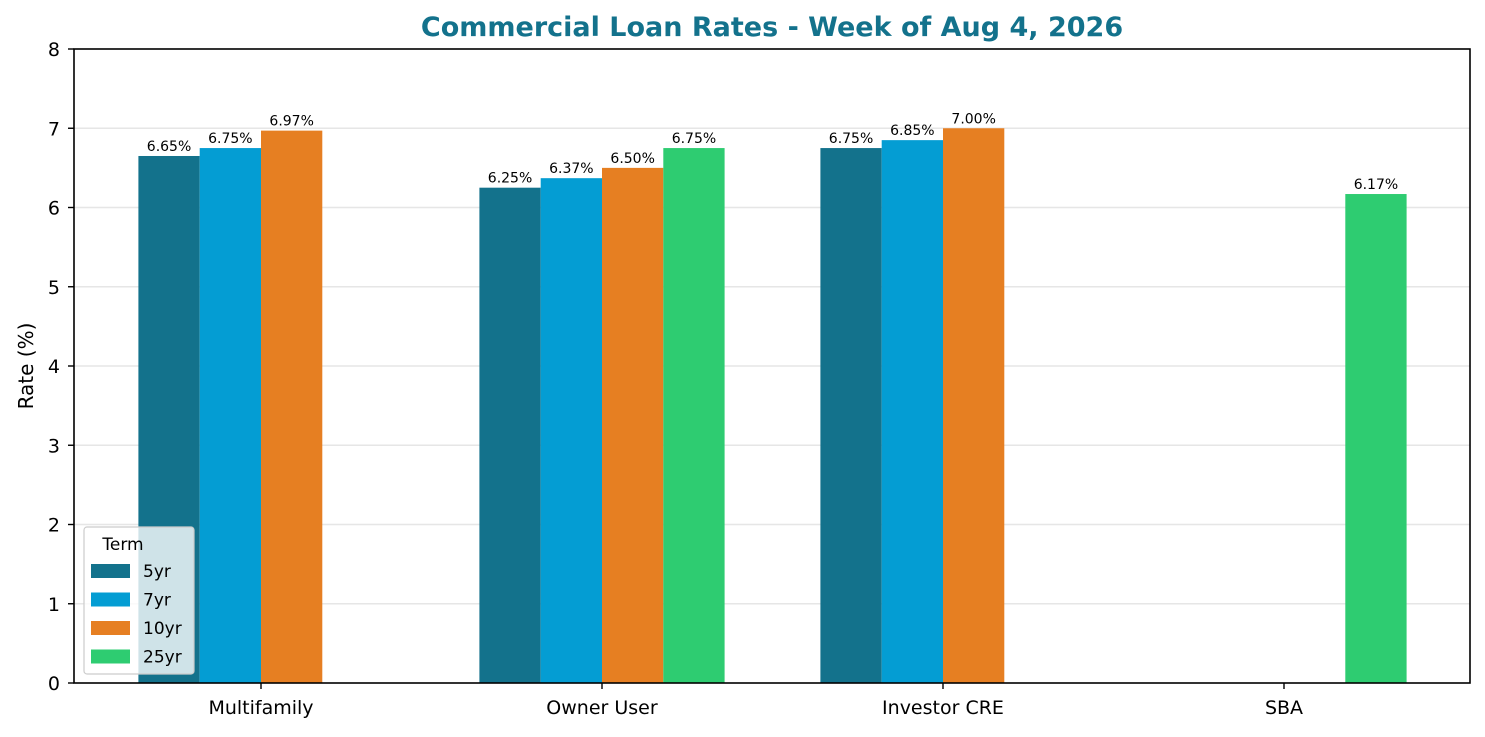 This screenshot has width=1485, height=737. Describe the element at coordinates (162, 629) in the screenshot. I see `legend-label: 10yr` at that location.